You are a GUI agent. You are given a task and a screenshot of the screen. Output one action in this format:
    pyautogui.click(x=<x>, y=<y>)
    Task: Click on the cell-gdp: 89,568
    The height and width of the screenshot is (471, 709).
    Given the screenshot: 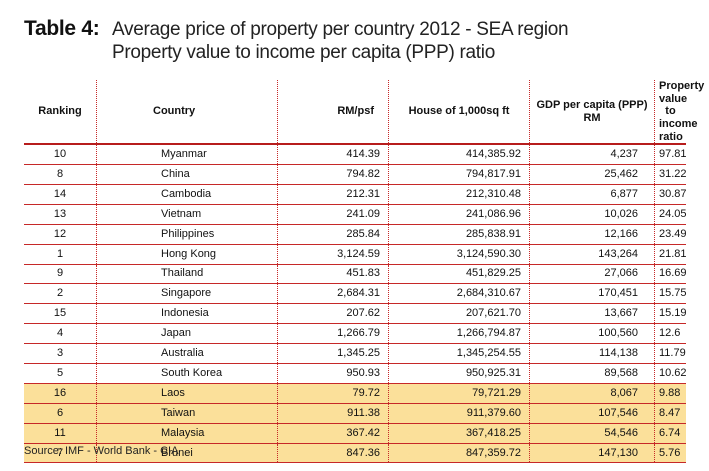 What is the action you would take?
    pyautogui.click(x=592, y=373)
    